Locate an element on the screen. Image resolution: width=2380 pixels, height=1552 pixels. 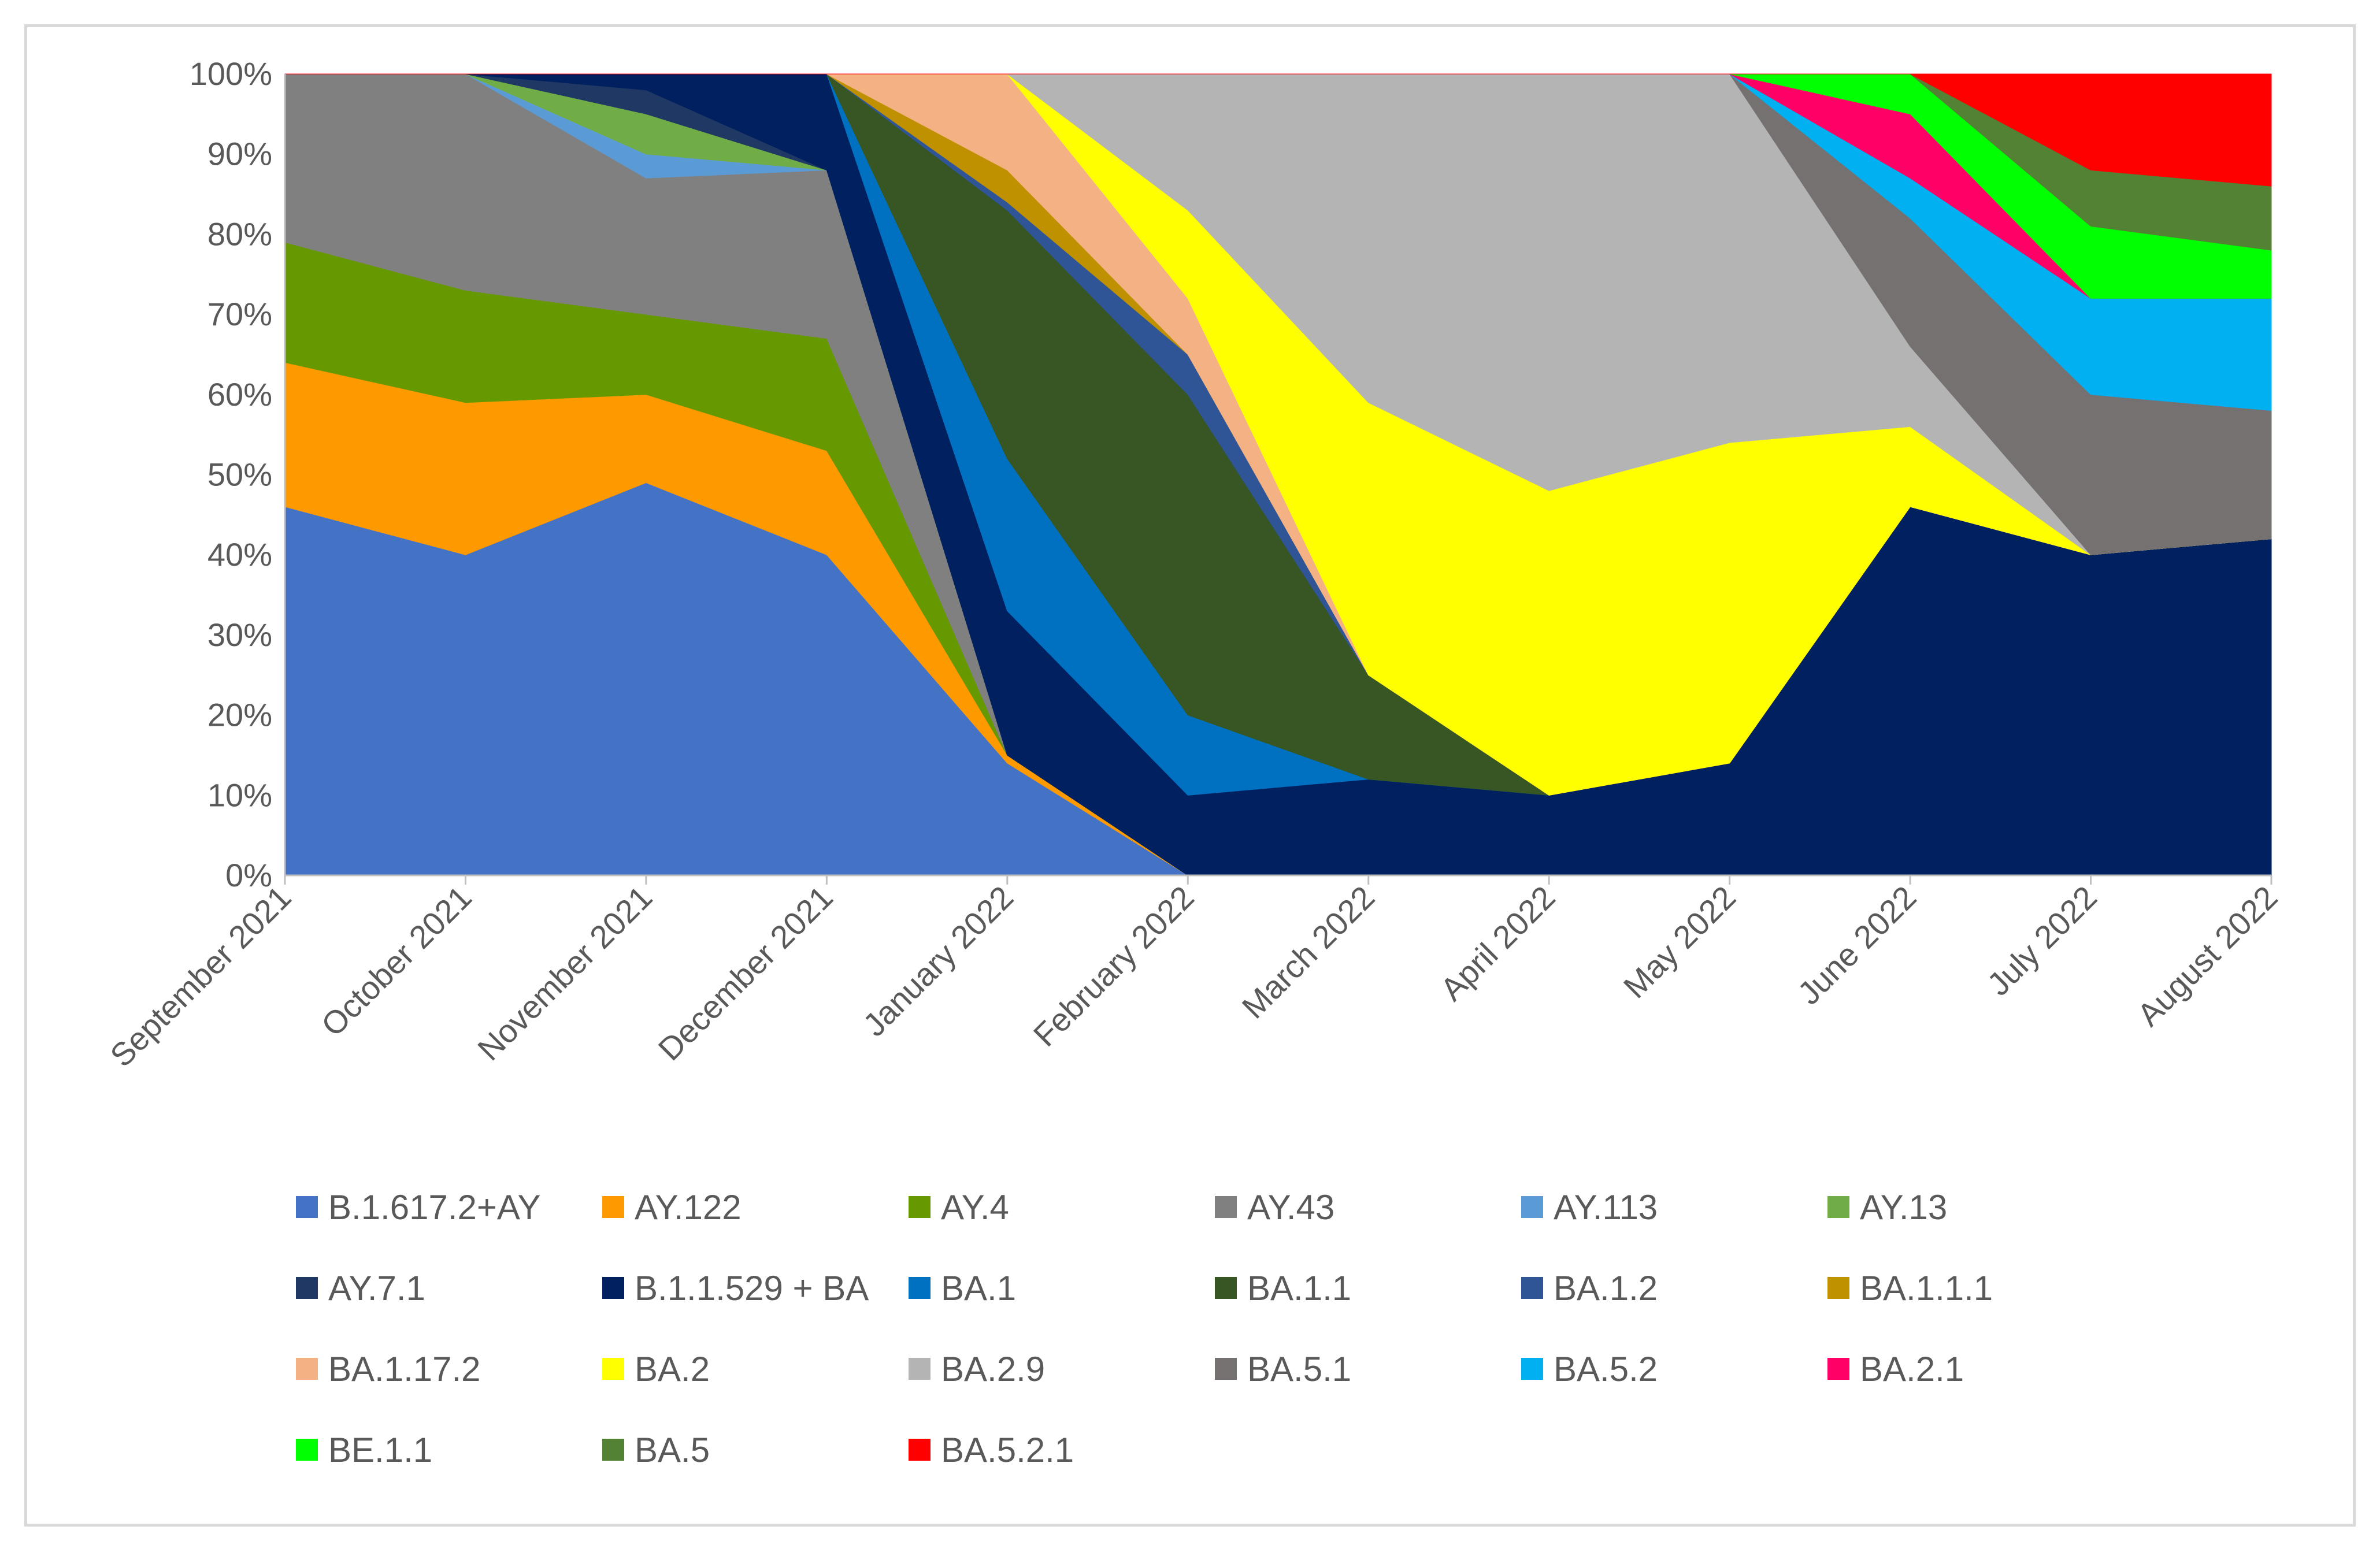
legend-item-ay-122: AY.122 is located at coordinates (672, 1207).